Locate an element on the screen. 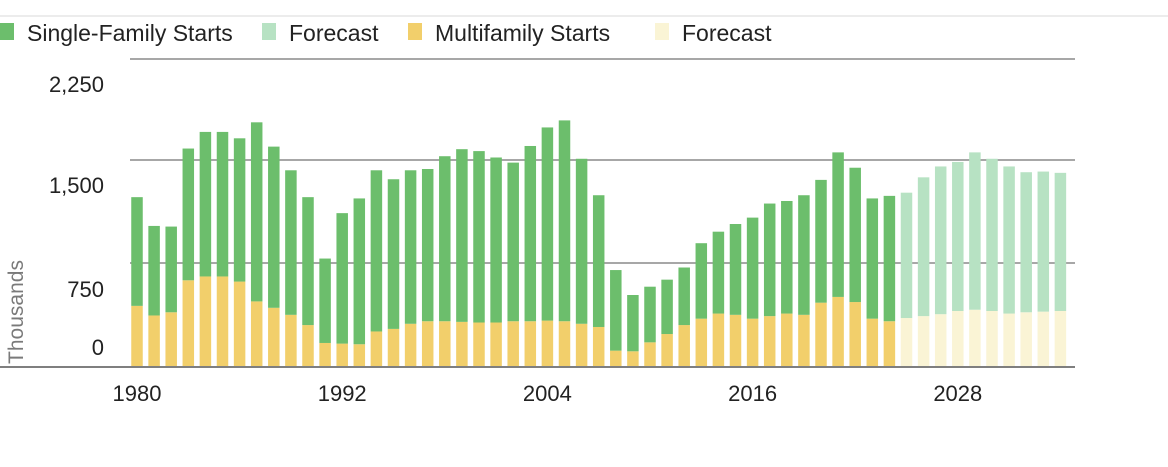  bar-single-family-2004 is located at coordinates (547, 224).